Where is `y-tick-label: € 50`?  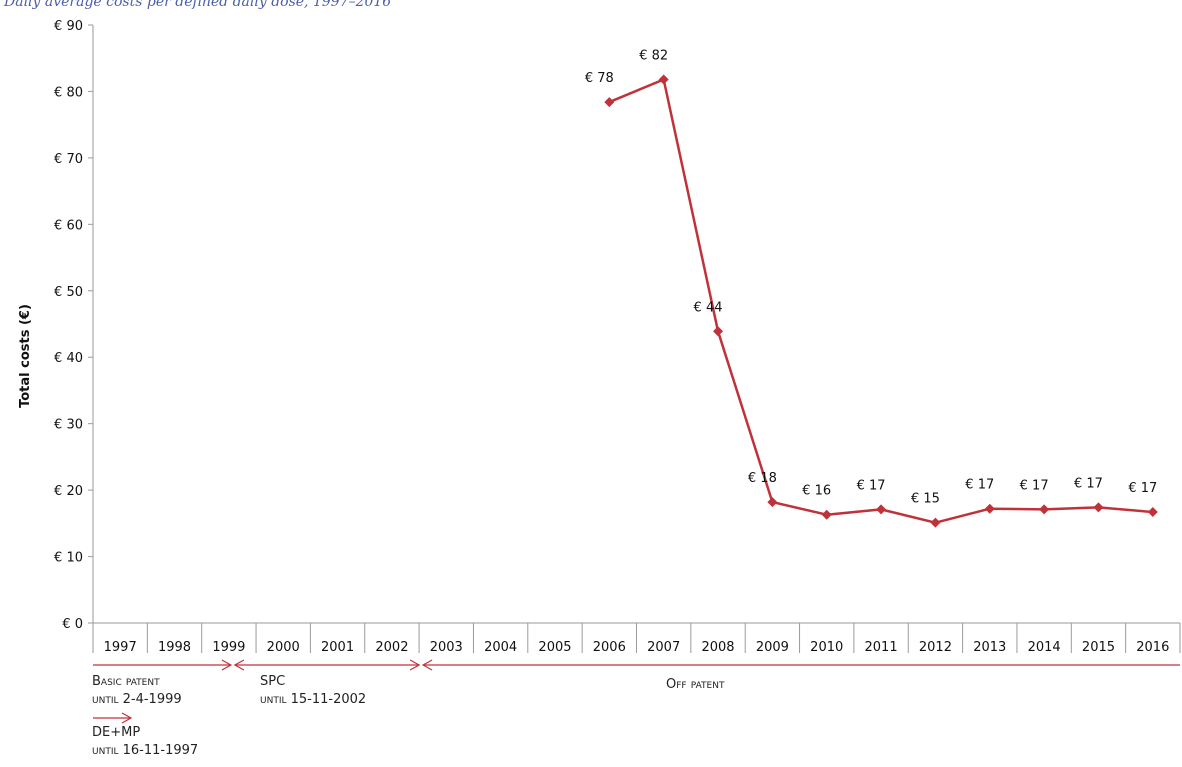 y-tick-label: € 50 is located at coordinates (68, 292).